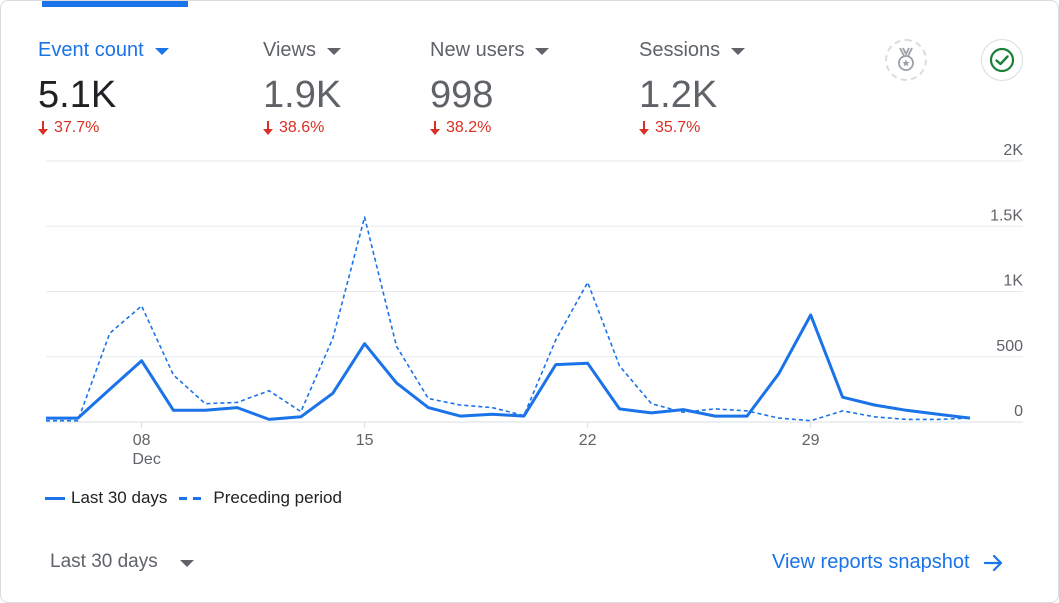 This screenshot has width=1059, height=603. I want to click on chart-legend: Last 30 days Preceding period, so click(199, 498).